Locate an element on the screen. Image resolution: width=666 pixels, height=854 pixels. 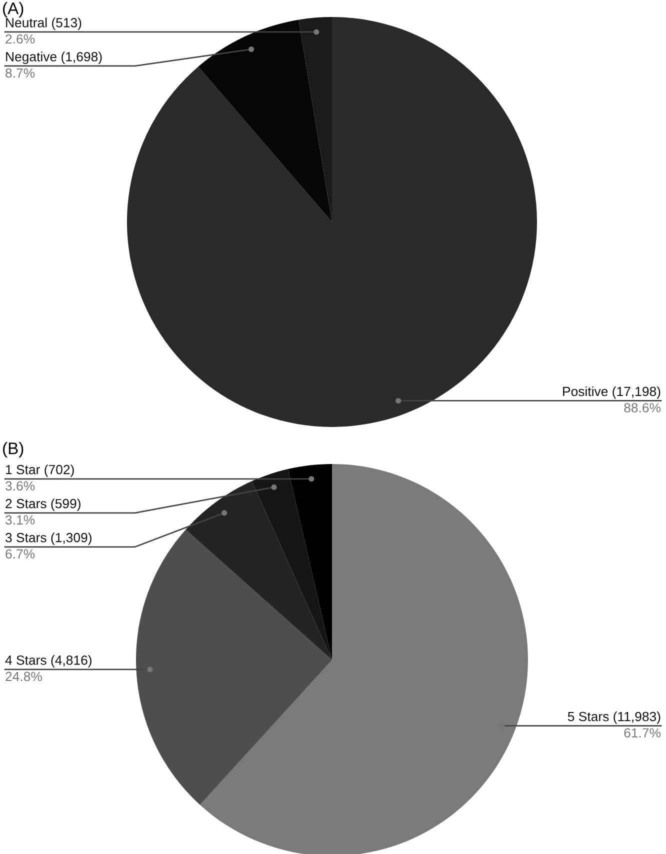
data-label: 88.6% is located at coordinates (642, 407).